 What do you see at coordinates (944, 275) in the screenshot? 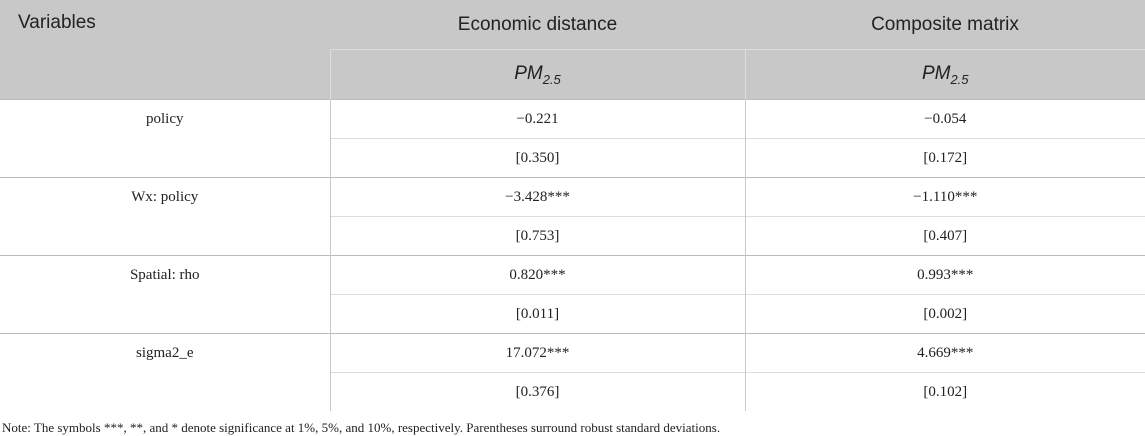
I see `coef-cell: 0.993***` at bounding box center [944, 275].